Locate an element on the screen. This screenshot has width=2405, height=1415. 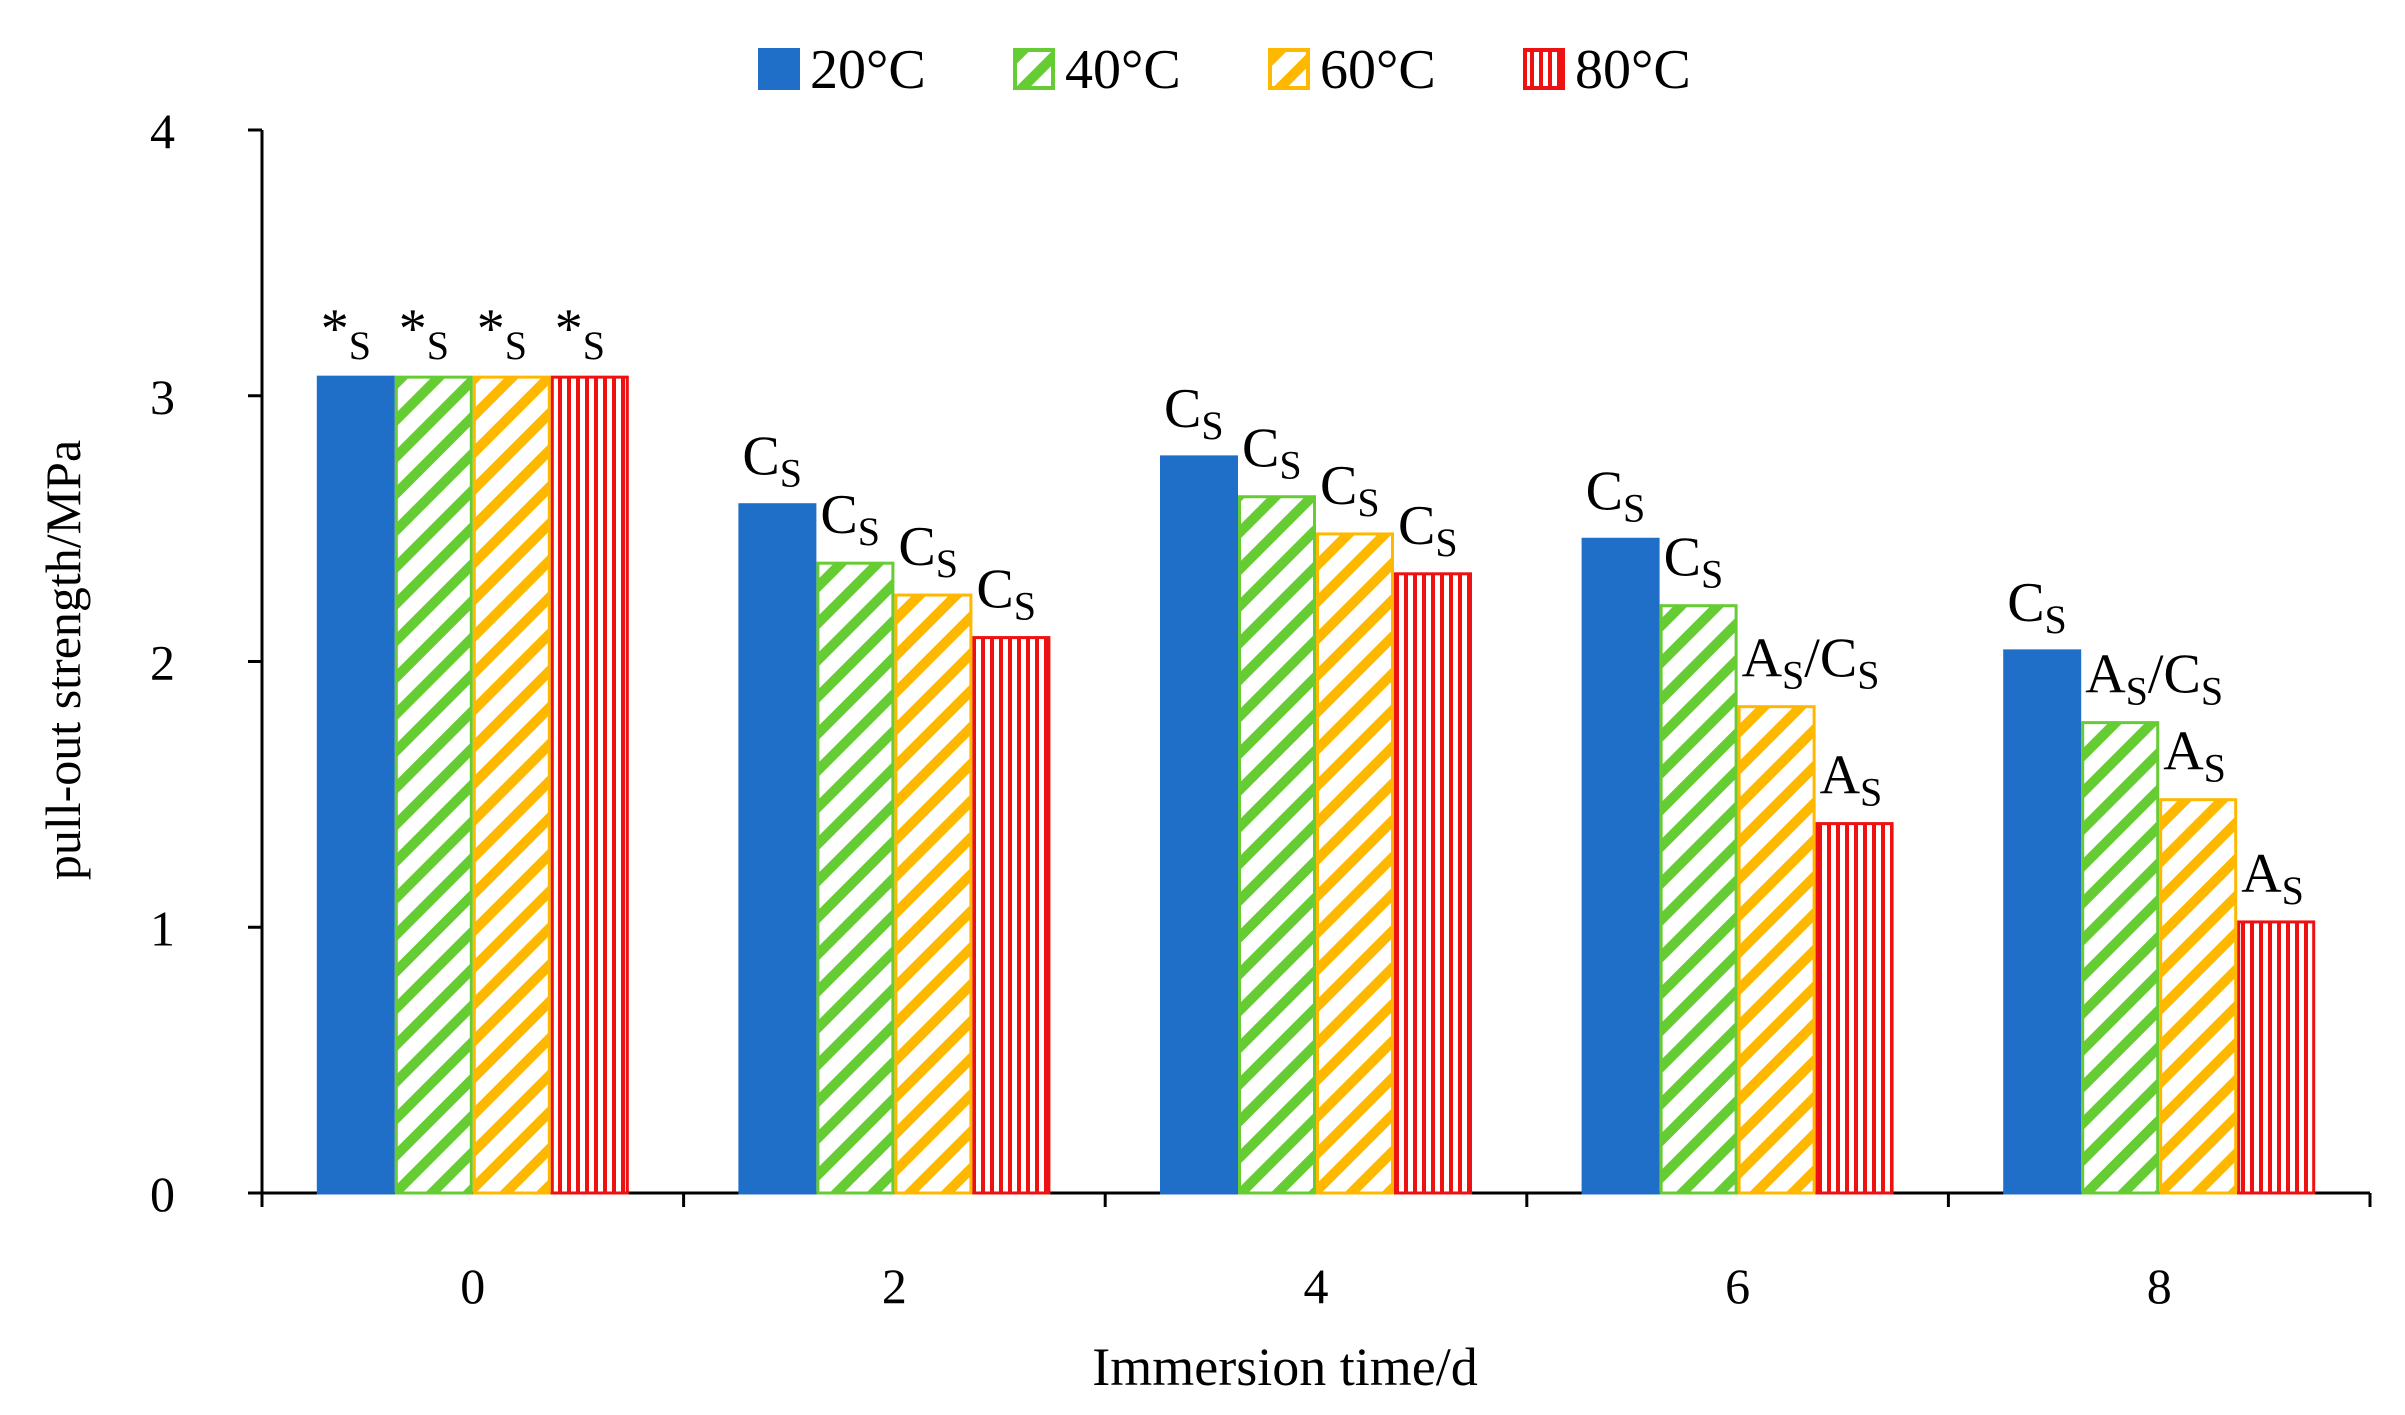
y-tick-label: 1 is located at coordinates (162, 928).